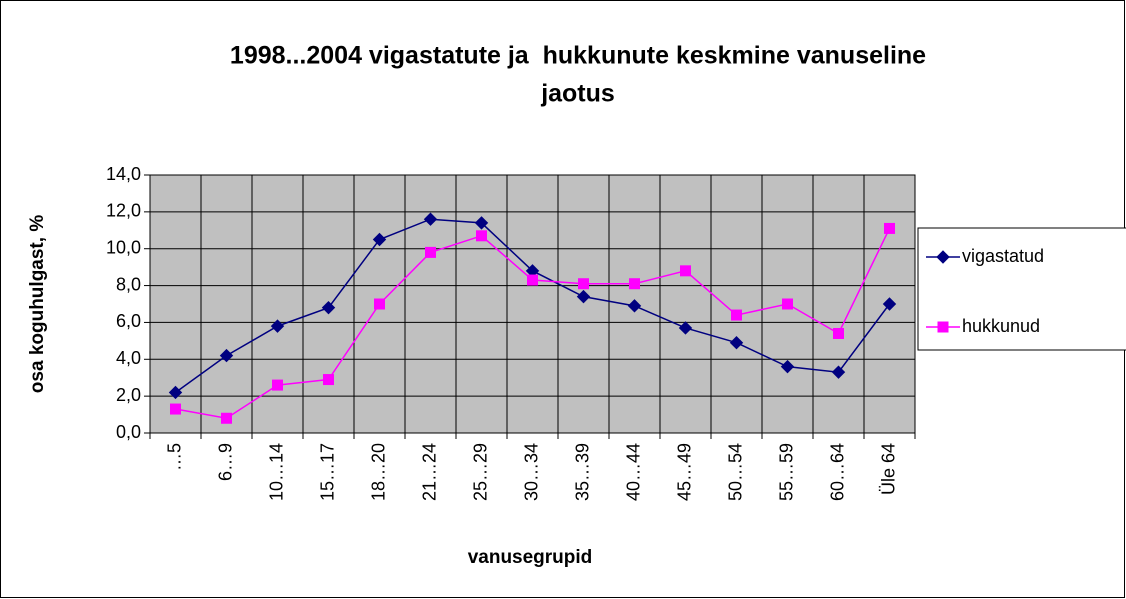 The height and width of the screenshot is (599, 1126). I want to click on legend-box, so click(1021, 289).